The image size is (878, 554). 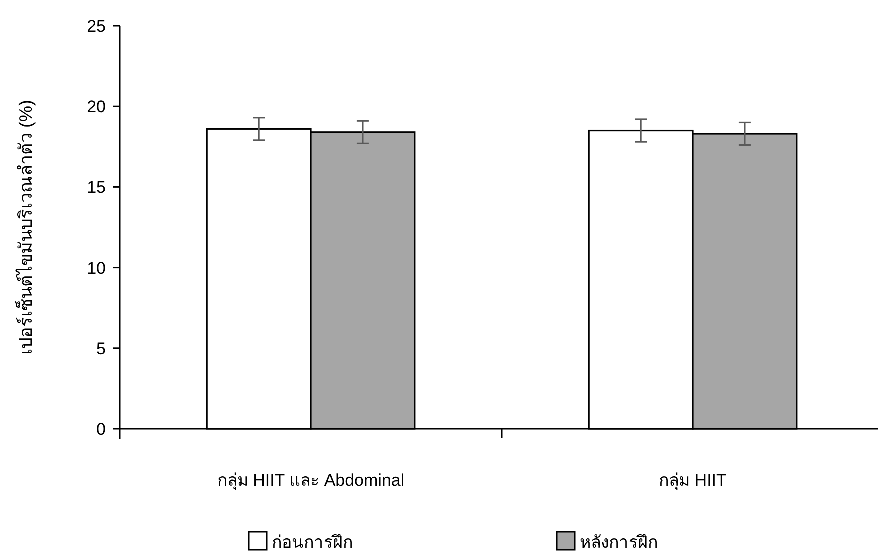 What do you see at coordinates (96, 26) in the screenshot?
I see `y-tick-label: 25` at bounding box center [96, 26].